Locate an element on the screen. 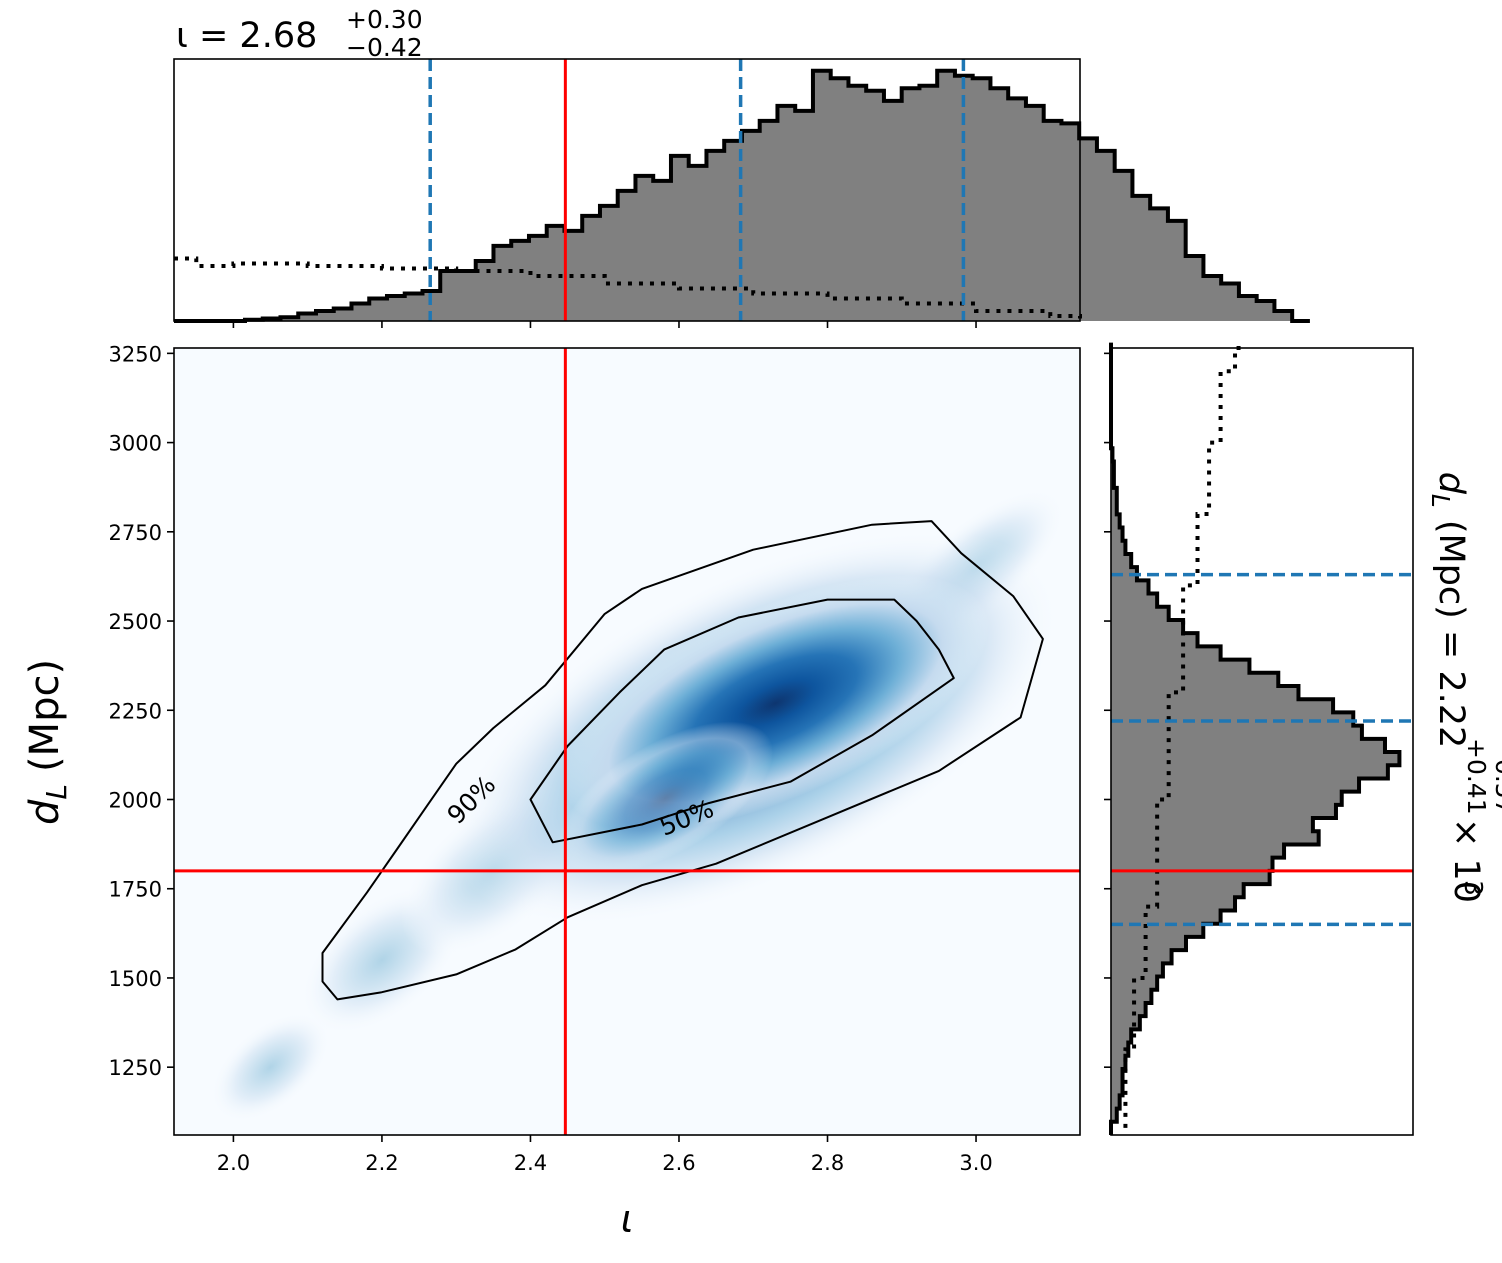  right-marginal-title-sub: −0.57 is located at coordinates (1496, 776).